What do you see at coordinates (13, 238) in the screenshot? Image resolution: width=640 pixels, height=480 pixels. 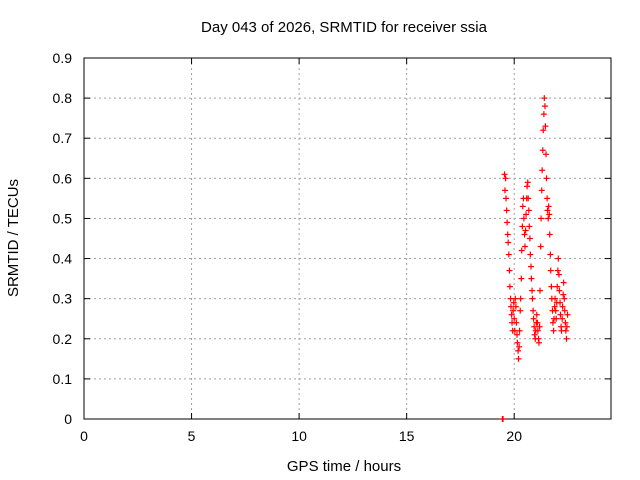 I see `y-axis-label: SRMTID / TECUs` at bounding box center [13, 238].